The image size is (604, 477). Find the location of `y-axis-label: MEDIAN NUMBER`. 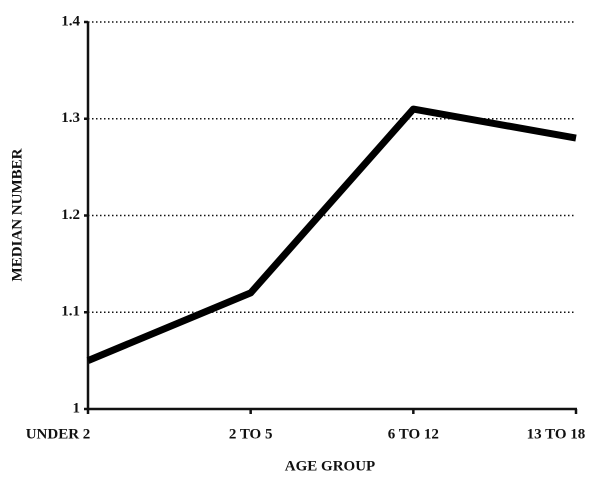

y-axis-label: MEDIAN NUMBER is located at coordinates (17, 214).